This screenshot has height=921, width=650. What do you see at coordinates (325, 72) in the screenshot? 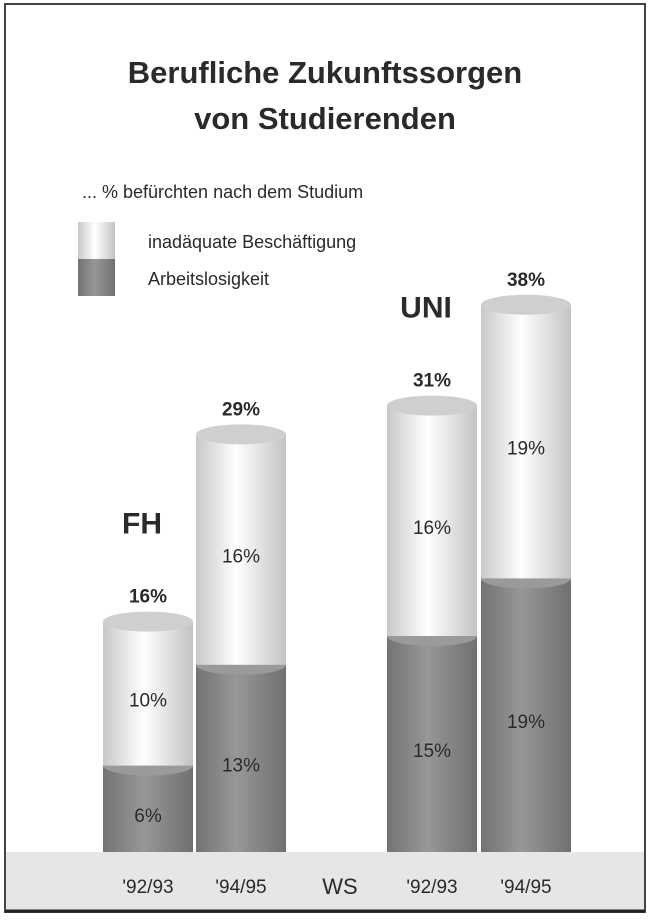
I see `chart-title: Berufliche Zukunftssorgen` at bounding box center [325, 72].